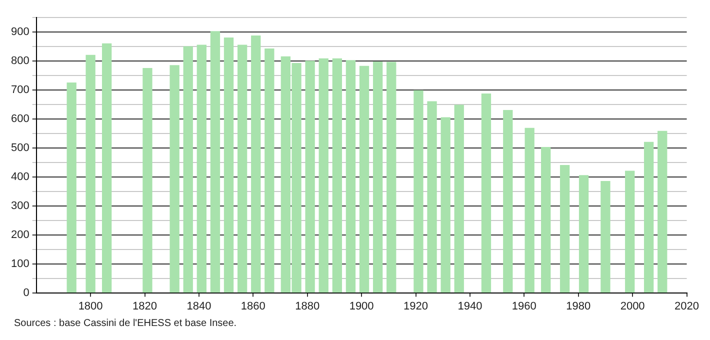  Describe the element at coordinates (20, 234) in the screenshot. I see `y-tick-label: 200` at that location.